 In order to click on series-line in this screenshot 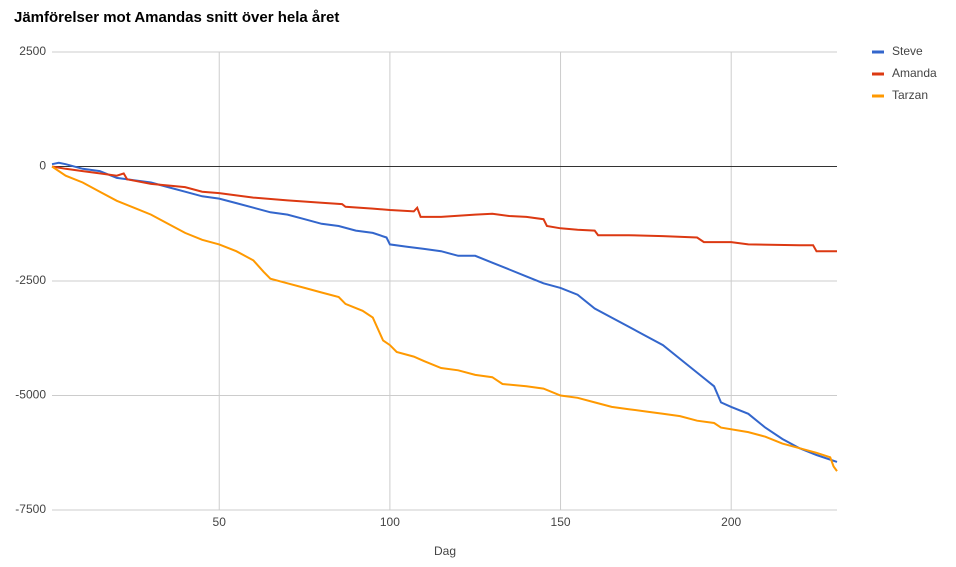, I will do `click(444, 209)`.